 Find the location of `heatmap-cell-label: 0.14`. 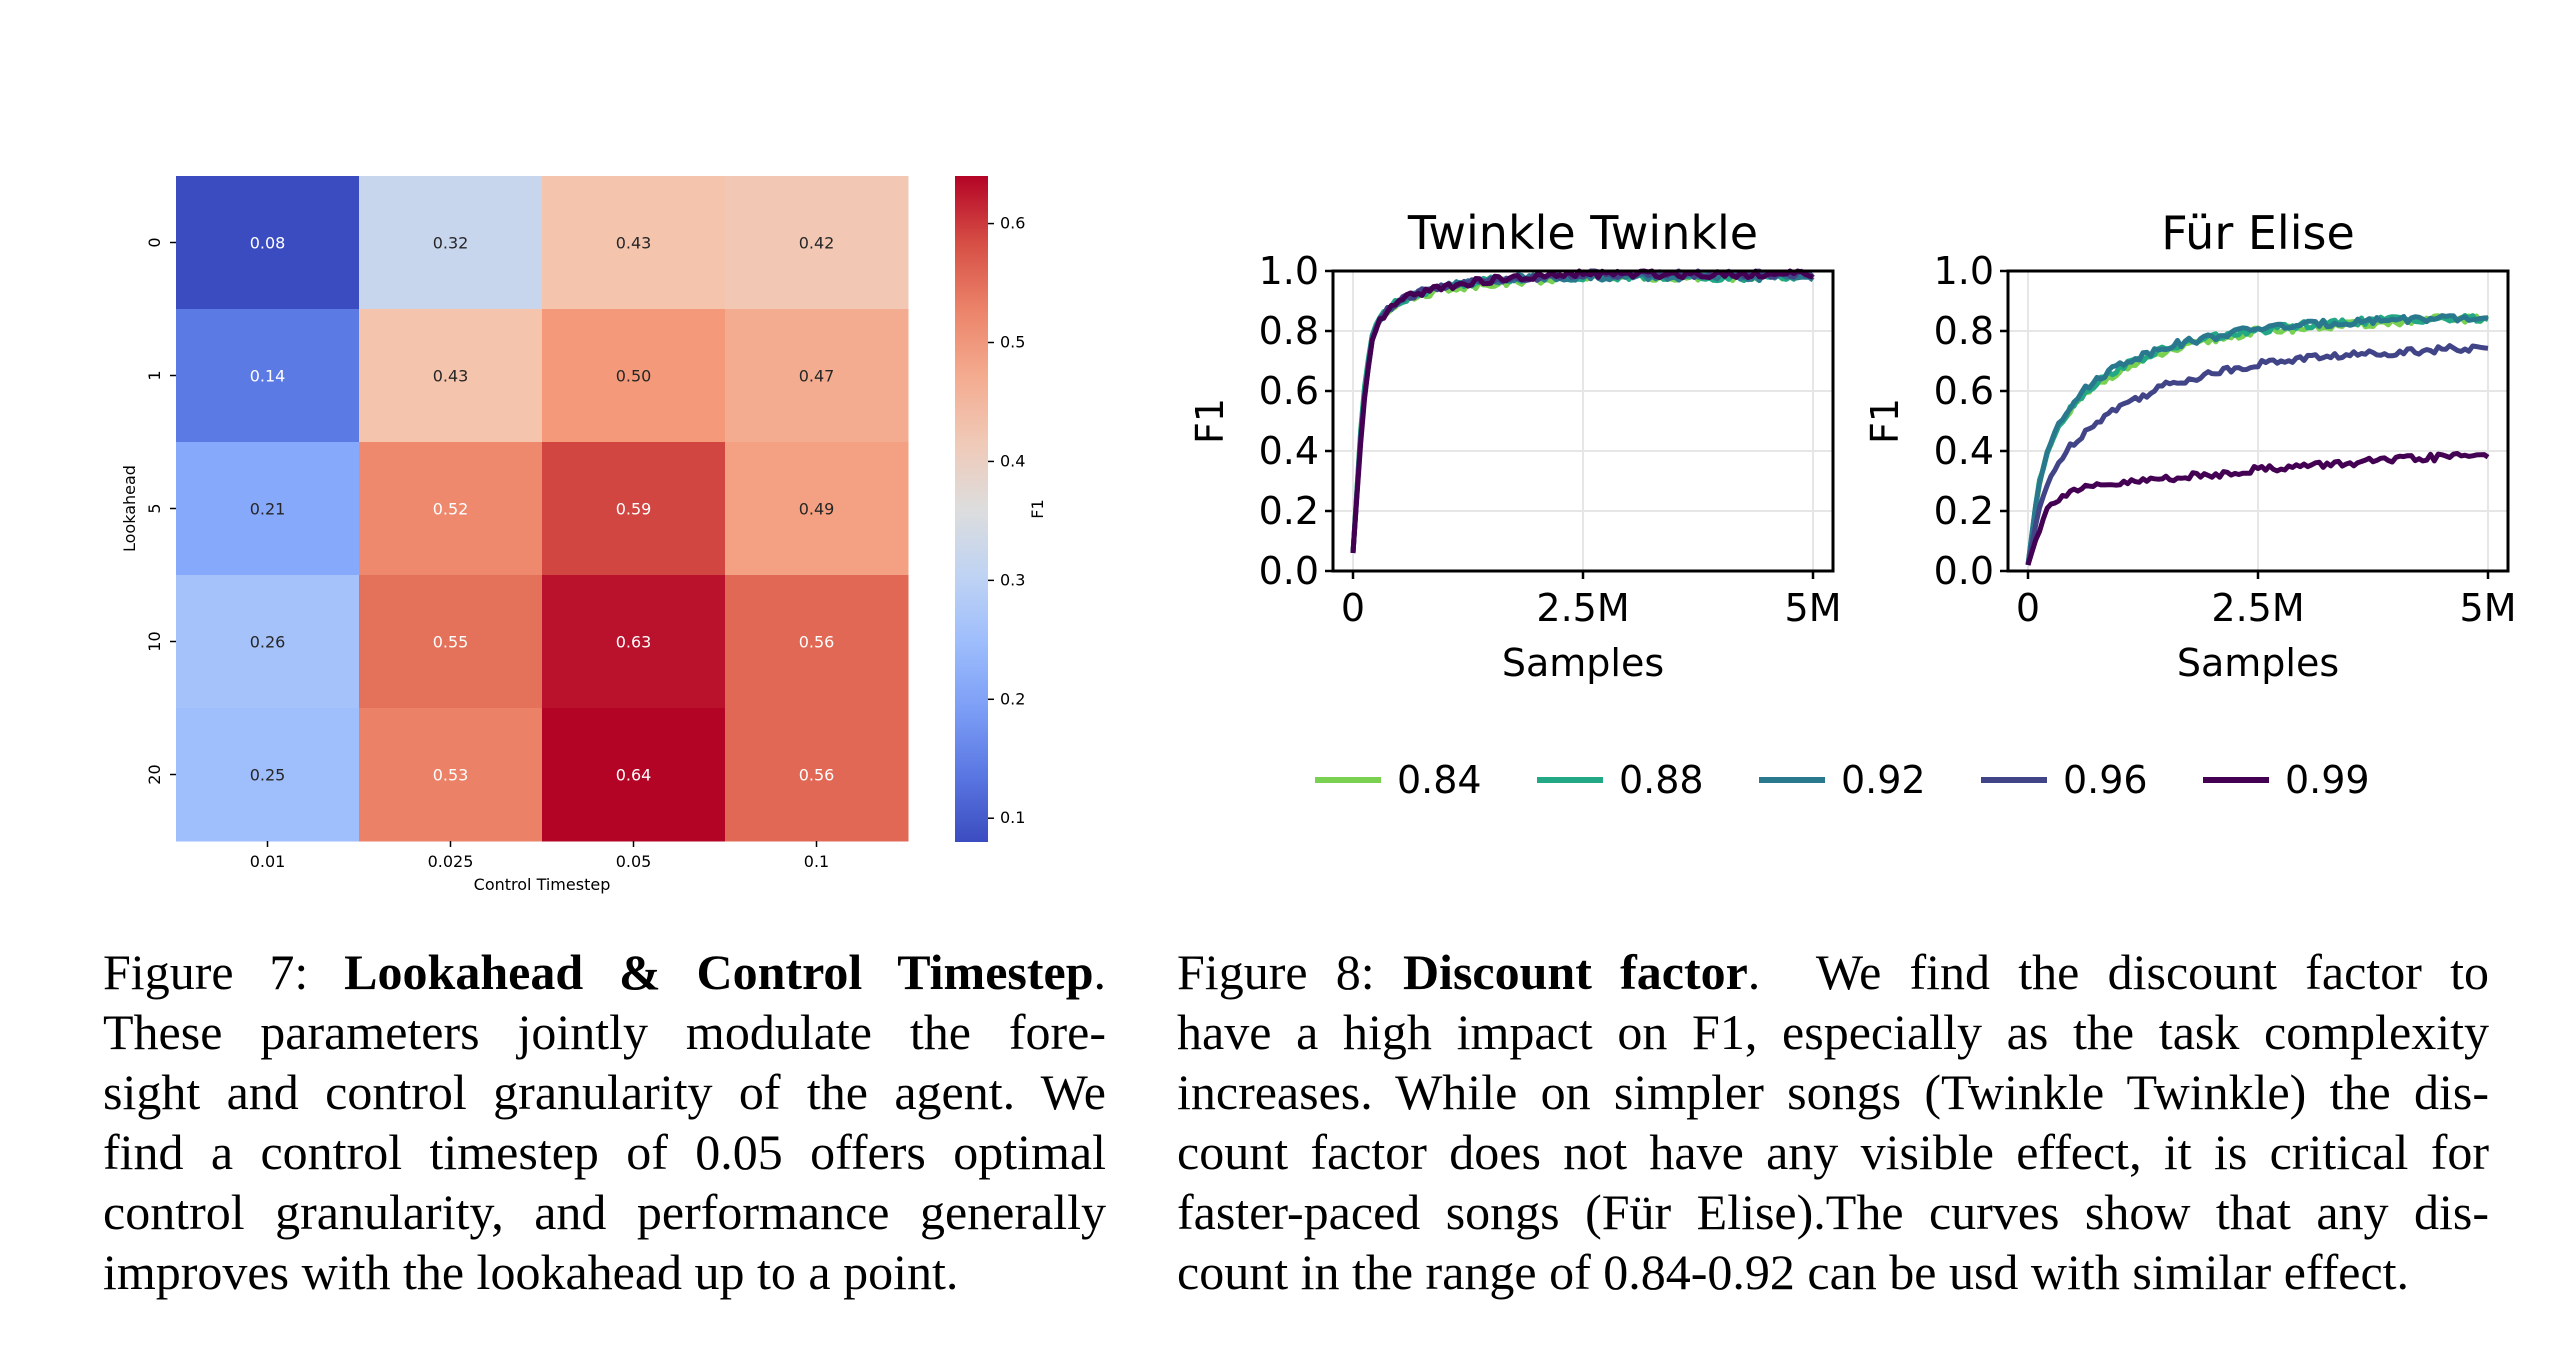

heatmap-cell-label: 0.14 is located at coordinates (268, 376).